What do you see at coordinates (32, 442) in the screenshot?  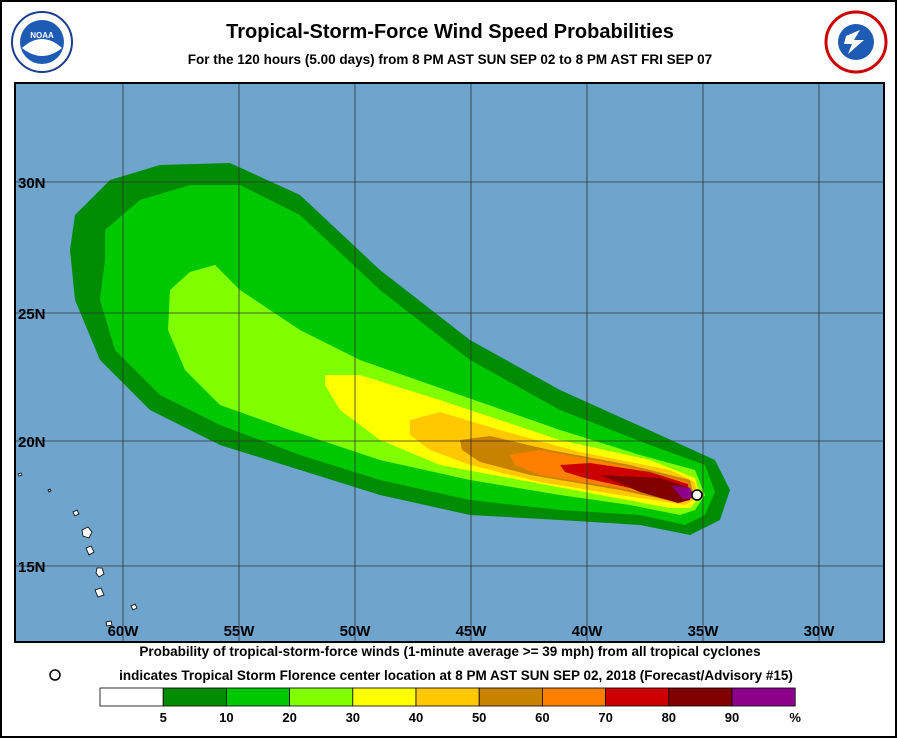 I see `latitude-label: 20N` at bounding box center [32, 442].